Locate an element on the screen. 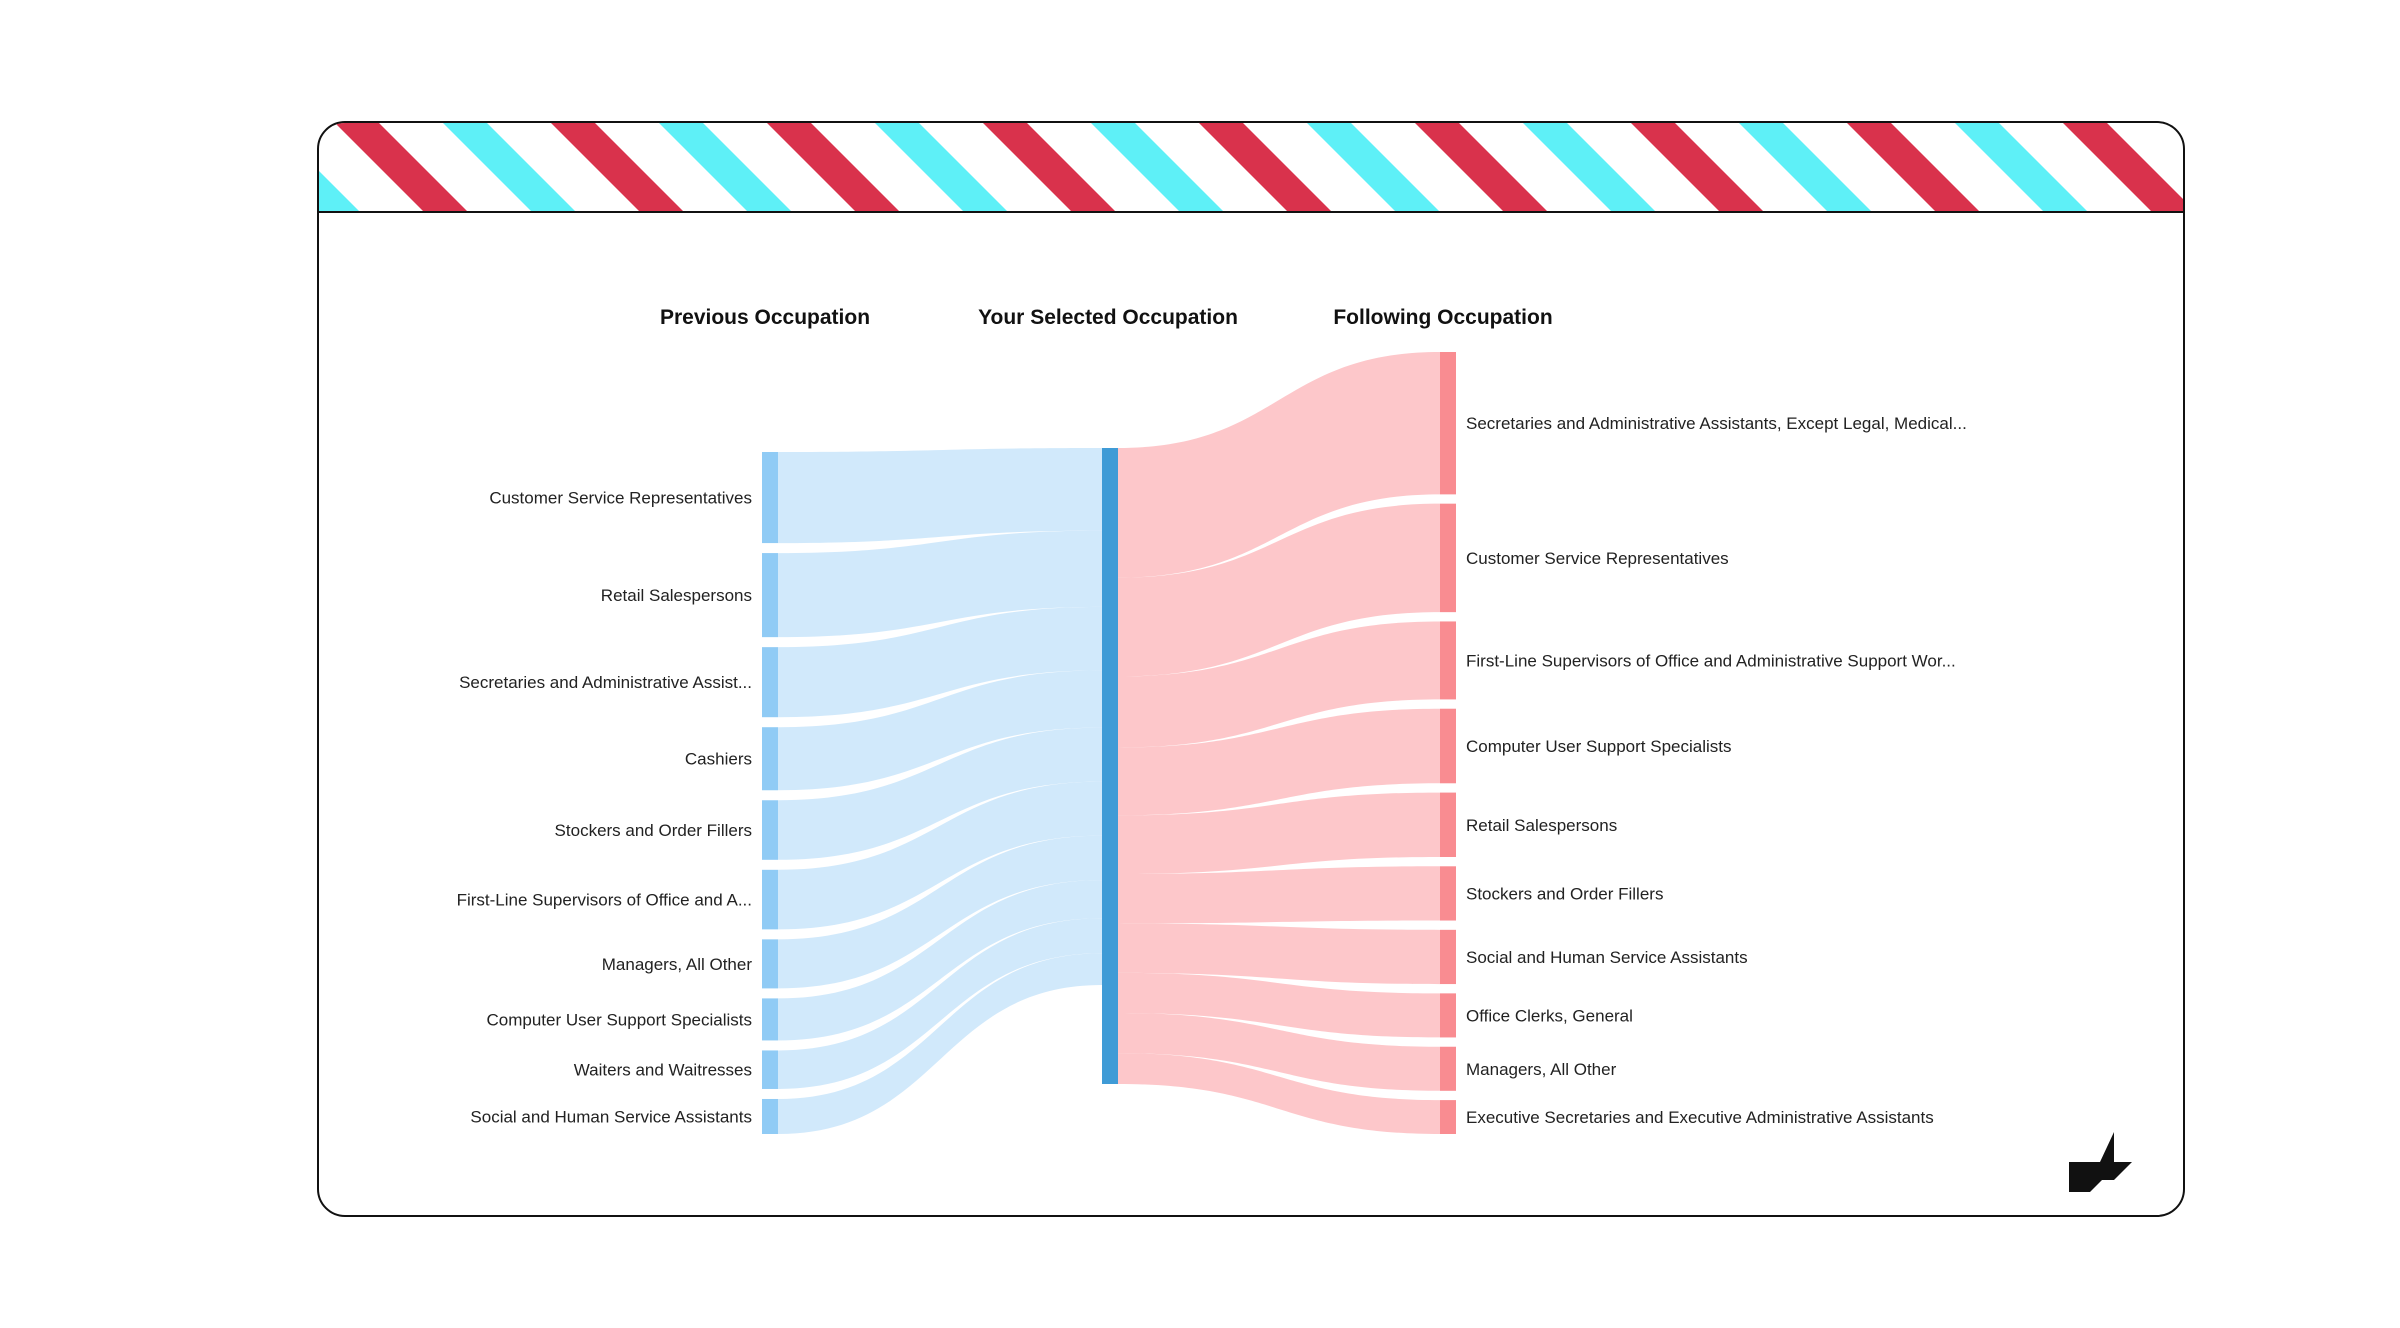 The width and height of the screenshot is (2400, 1328). brand-logo-icon is located at coordinates (2100, 1162).